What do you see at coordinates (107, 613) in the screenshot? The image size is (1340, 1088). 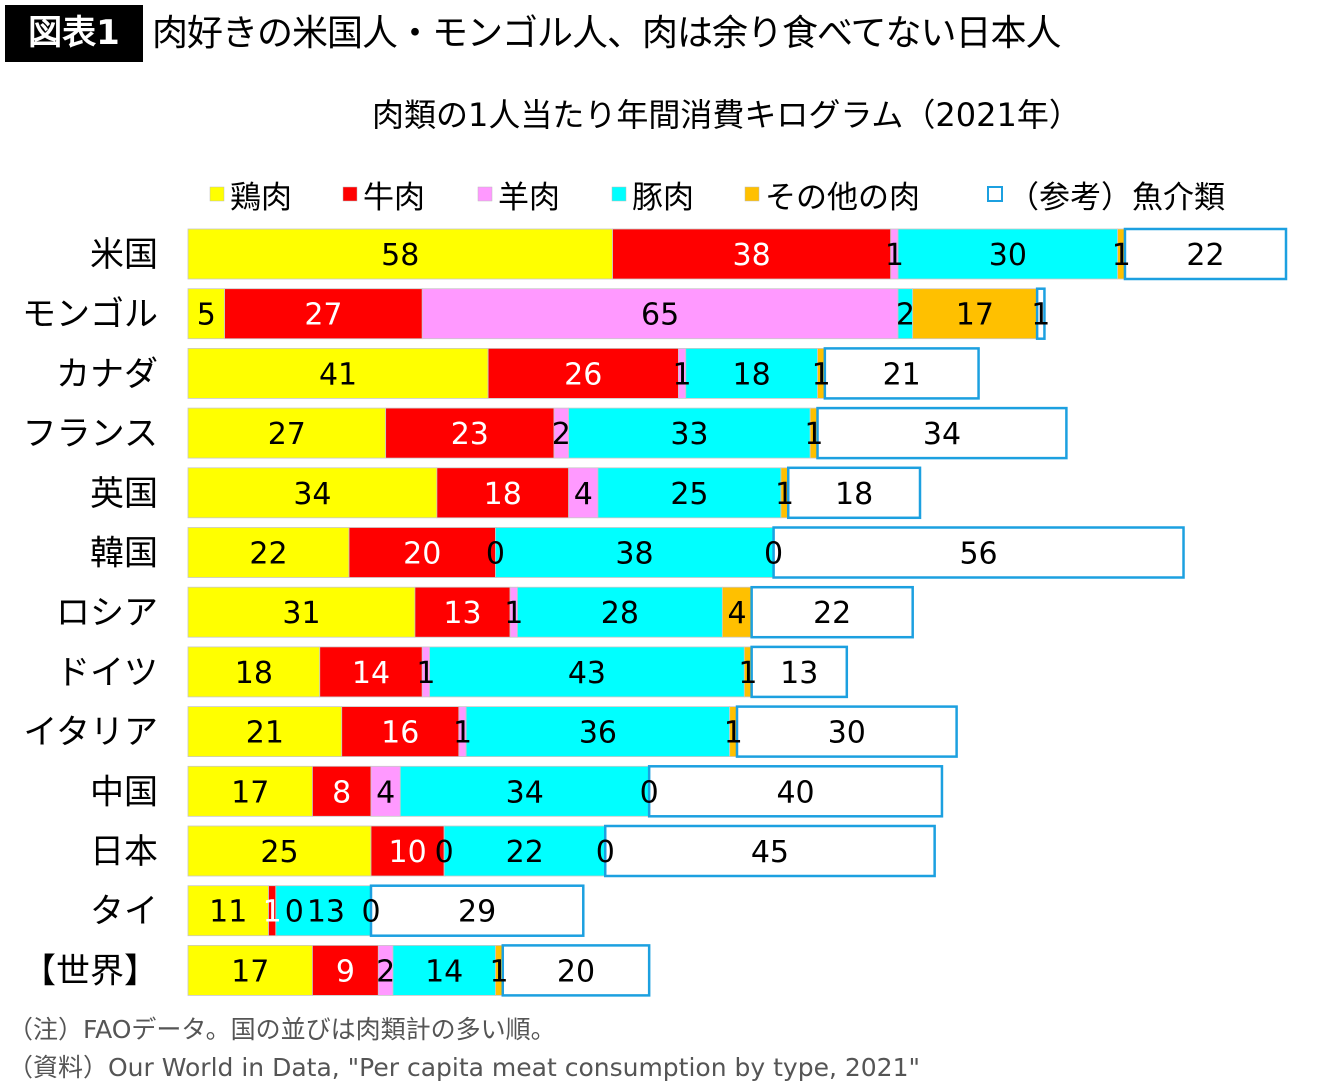 I see `category-label: ロシア` at bounding box center [107, 613].